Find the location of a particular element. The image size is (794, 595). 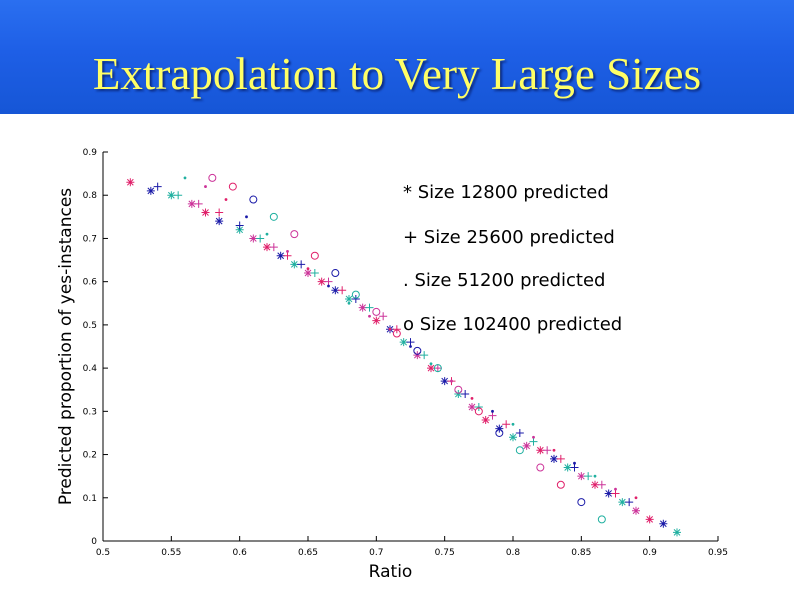

y-axis-label: Predicted proportion of yes-instances is located at coordinates (66, 346).